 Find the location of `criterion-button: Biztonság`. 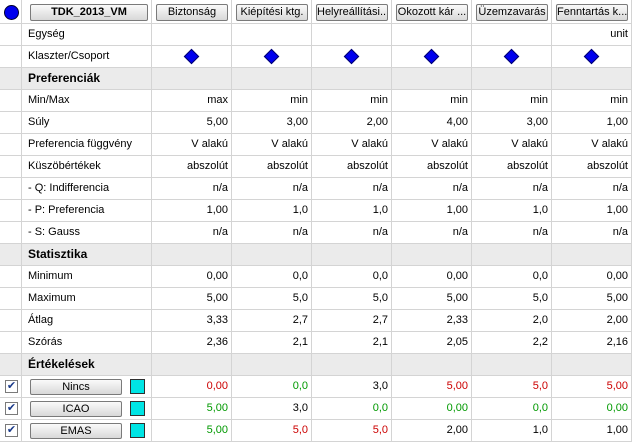

criterion-button: Biztonság is located at coordinates (192, 12).